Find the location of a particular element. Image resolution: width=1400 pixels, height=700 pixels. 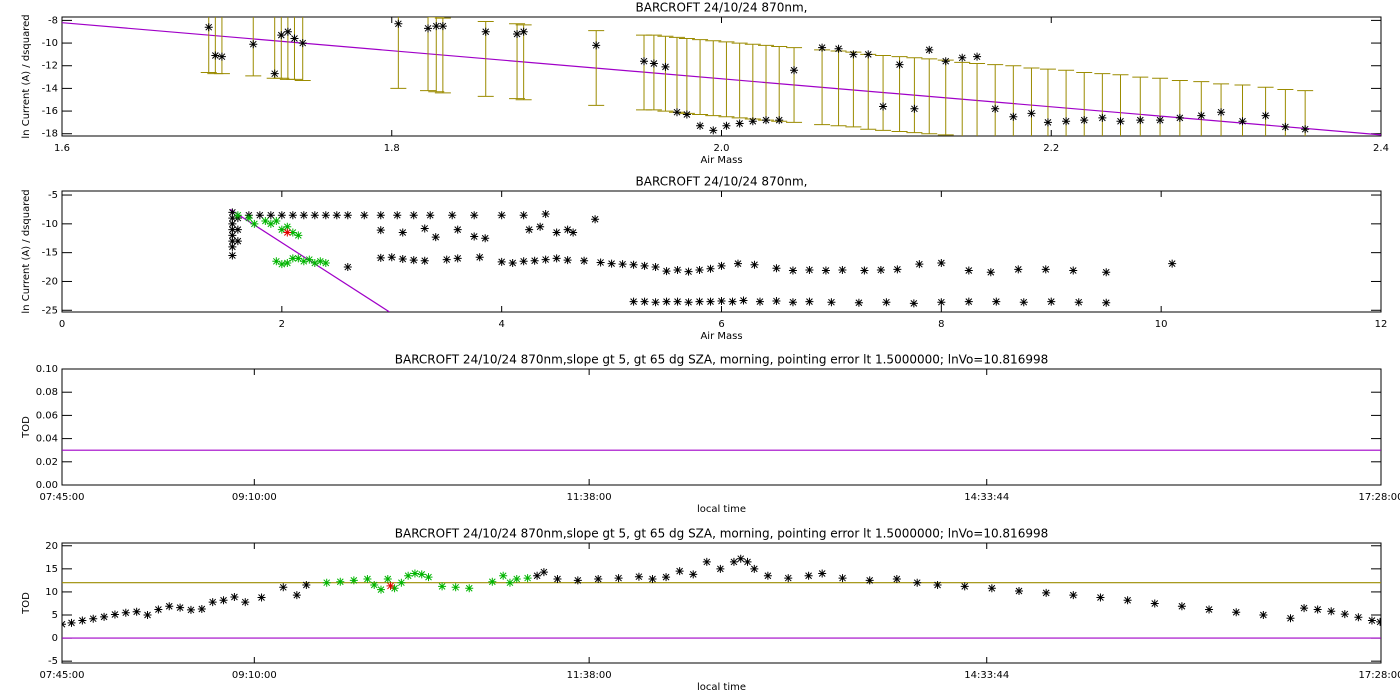

x-tick-label: 6 is located at coordinates (721, 324).